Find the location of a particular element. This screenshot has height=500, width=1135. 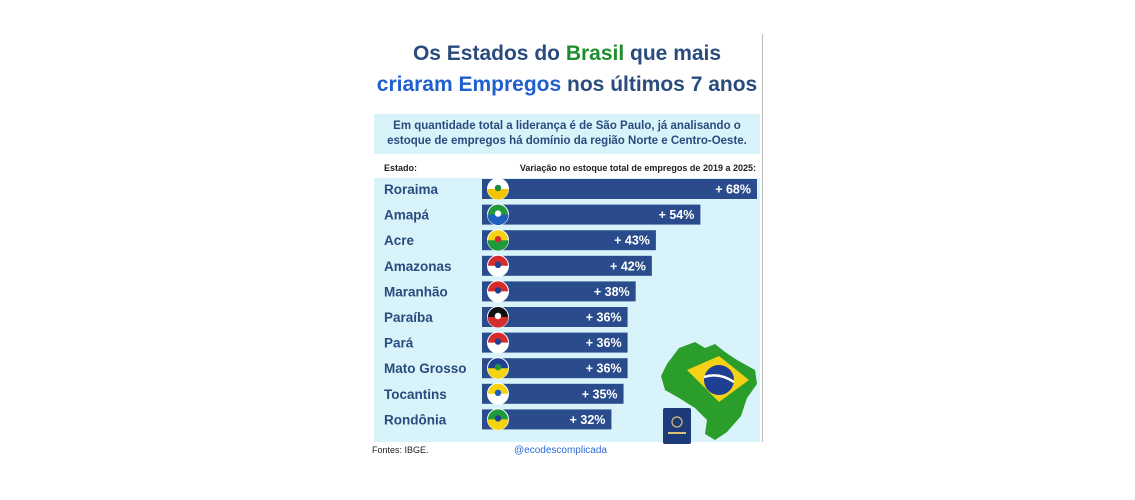

state-label: Tocantins is located at coordinates (415, 394).